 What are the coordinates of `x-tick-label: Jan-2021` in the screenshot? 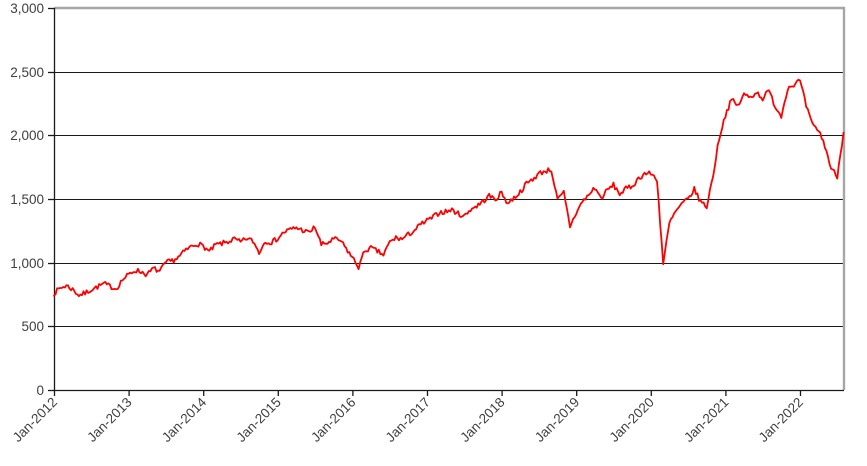 It's located at (706, 420).